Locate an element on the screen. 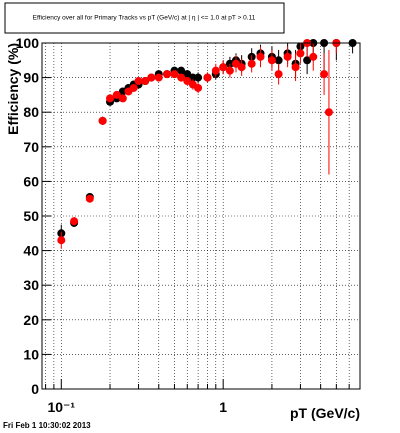  y-tick-label: 80 is located at coordinates (31, 112).